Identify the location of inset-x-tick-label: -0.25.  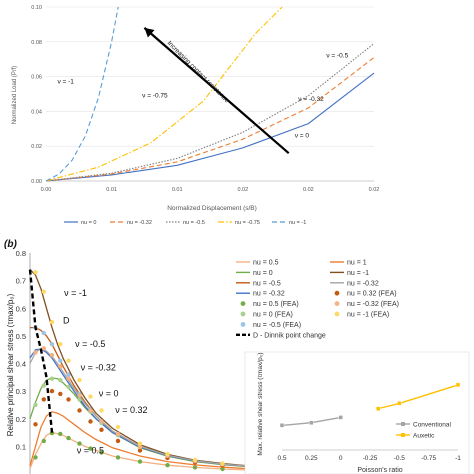
(370, 458).